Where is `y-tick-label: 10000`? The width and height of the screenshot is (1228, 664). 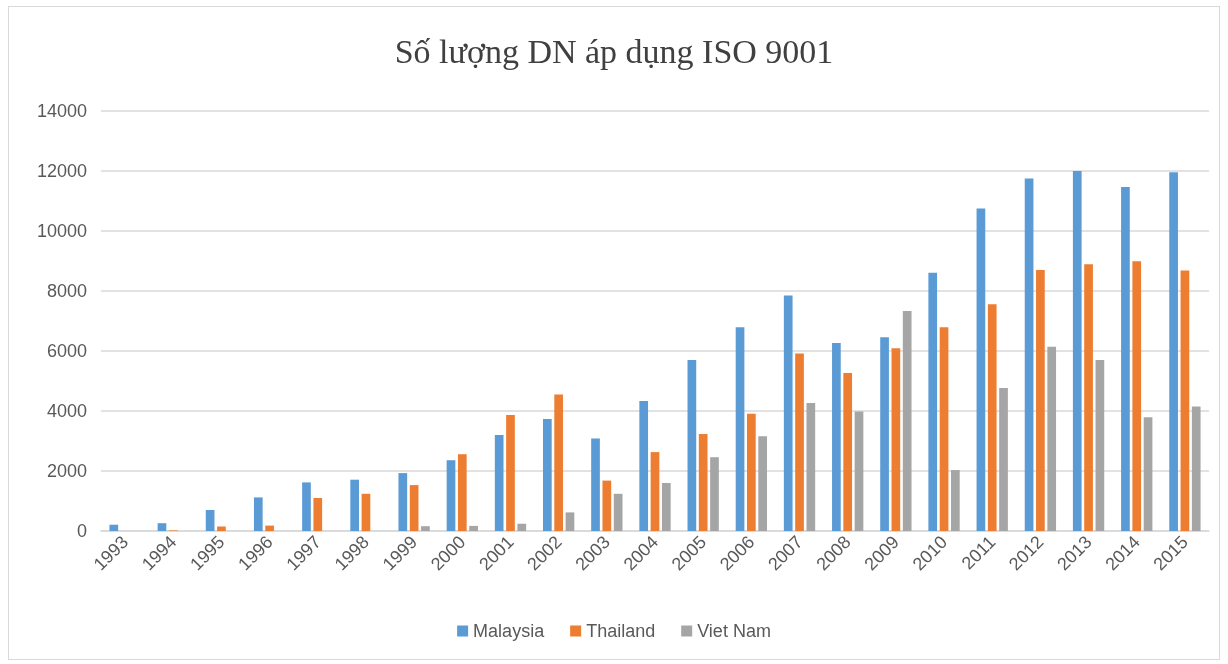 y-tick-label: 10000 is located at coordinates (61, 231).